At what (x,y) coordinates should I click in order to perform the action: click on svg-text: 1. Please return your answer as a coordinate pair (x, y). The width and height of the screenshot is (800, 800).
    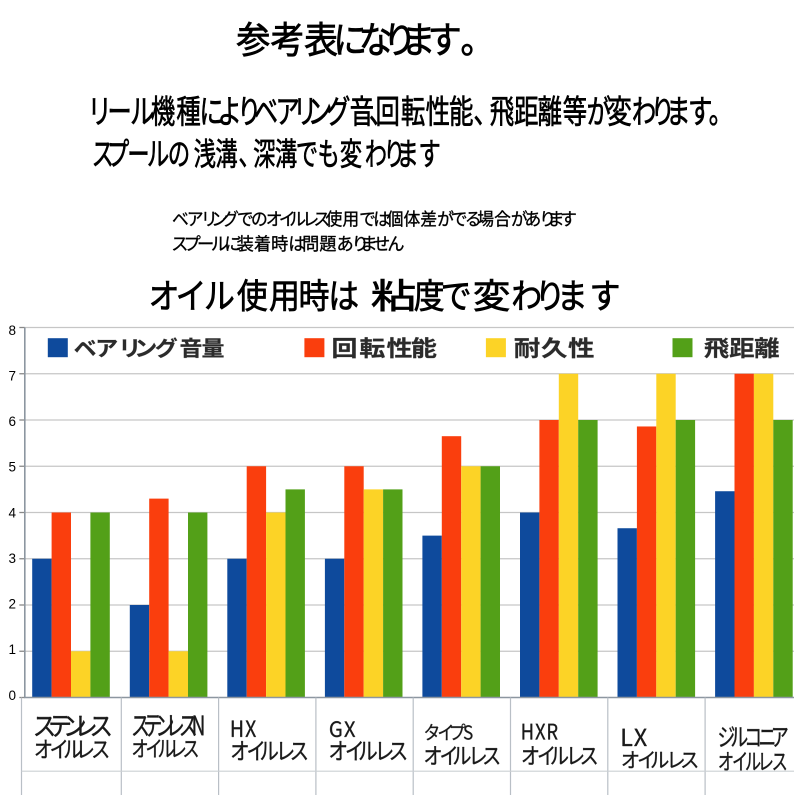
    Looking at the image, I should click on (12, 649).